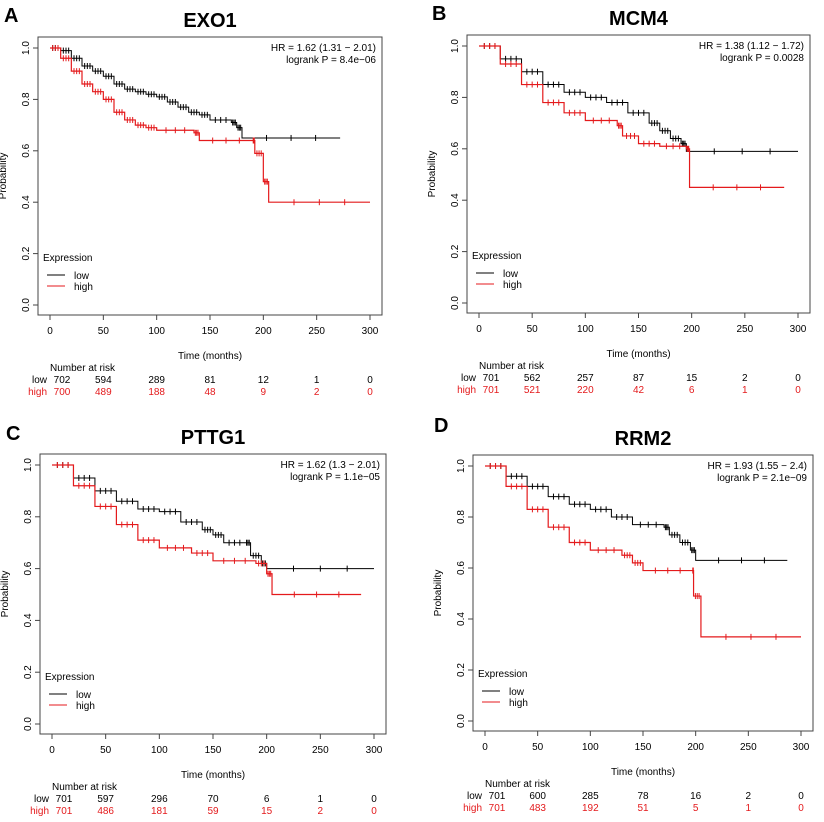  Describe the element at coordinates (103, 380) in the screenshot. I see `risk-count-low: 594` at that location.